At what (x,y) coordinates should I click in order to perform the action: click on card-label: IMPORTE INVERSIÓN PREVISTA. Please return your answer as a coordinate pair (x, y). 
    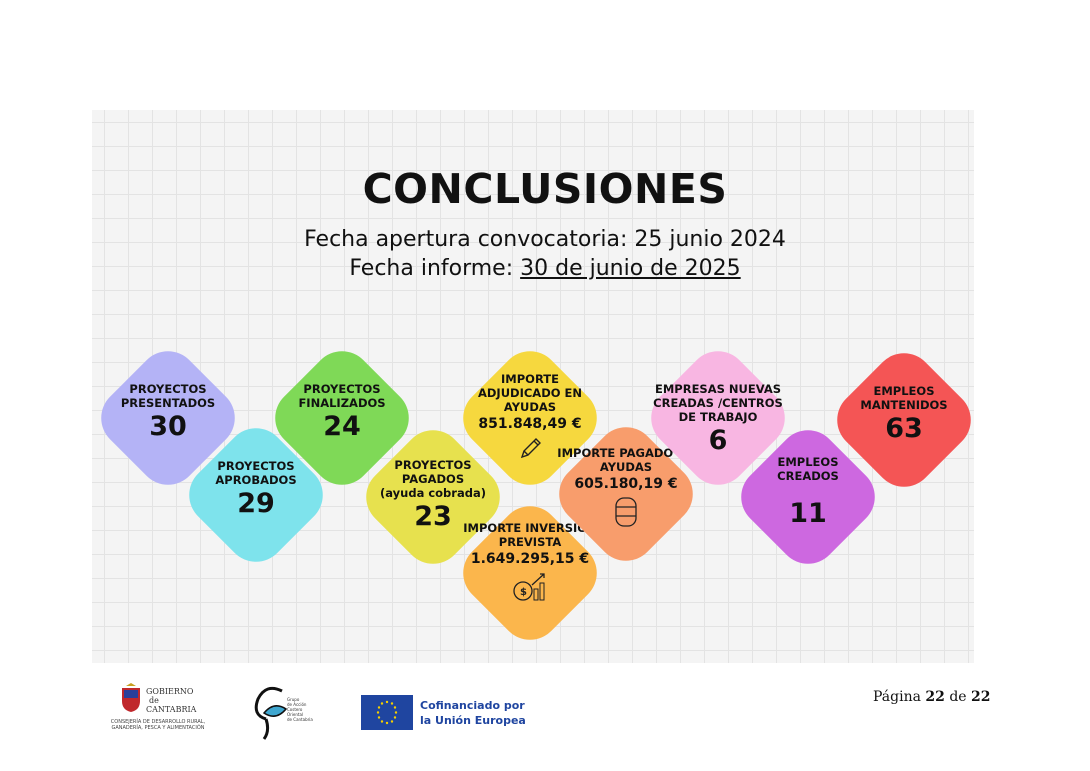
    Looking at the image, I should click on (530, 535).